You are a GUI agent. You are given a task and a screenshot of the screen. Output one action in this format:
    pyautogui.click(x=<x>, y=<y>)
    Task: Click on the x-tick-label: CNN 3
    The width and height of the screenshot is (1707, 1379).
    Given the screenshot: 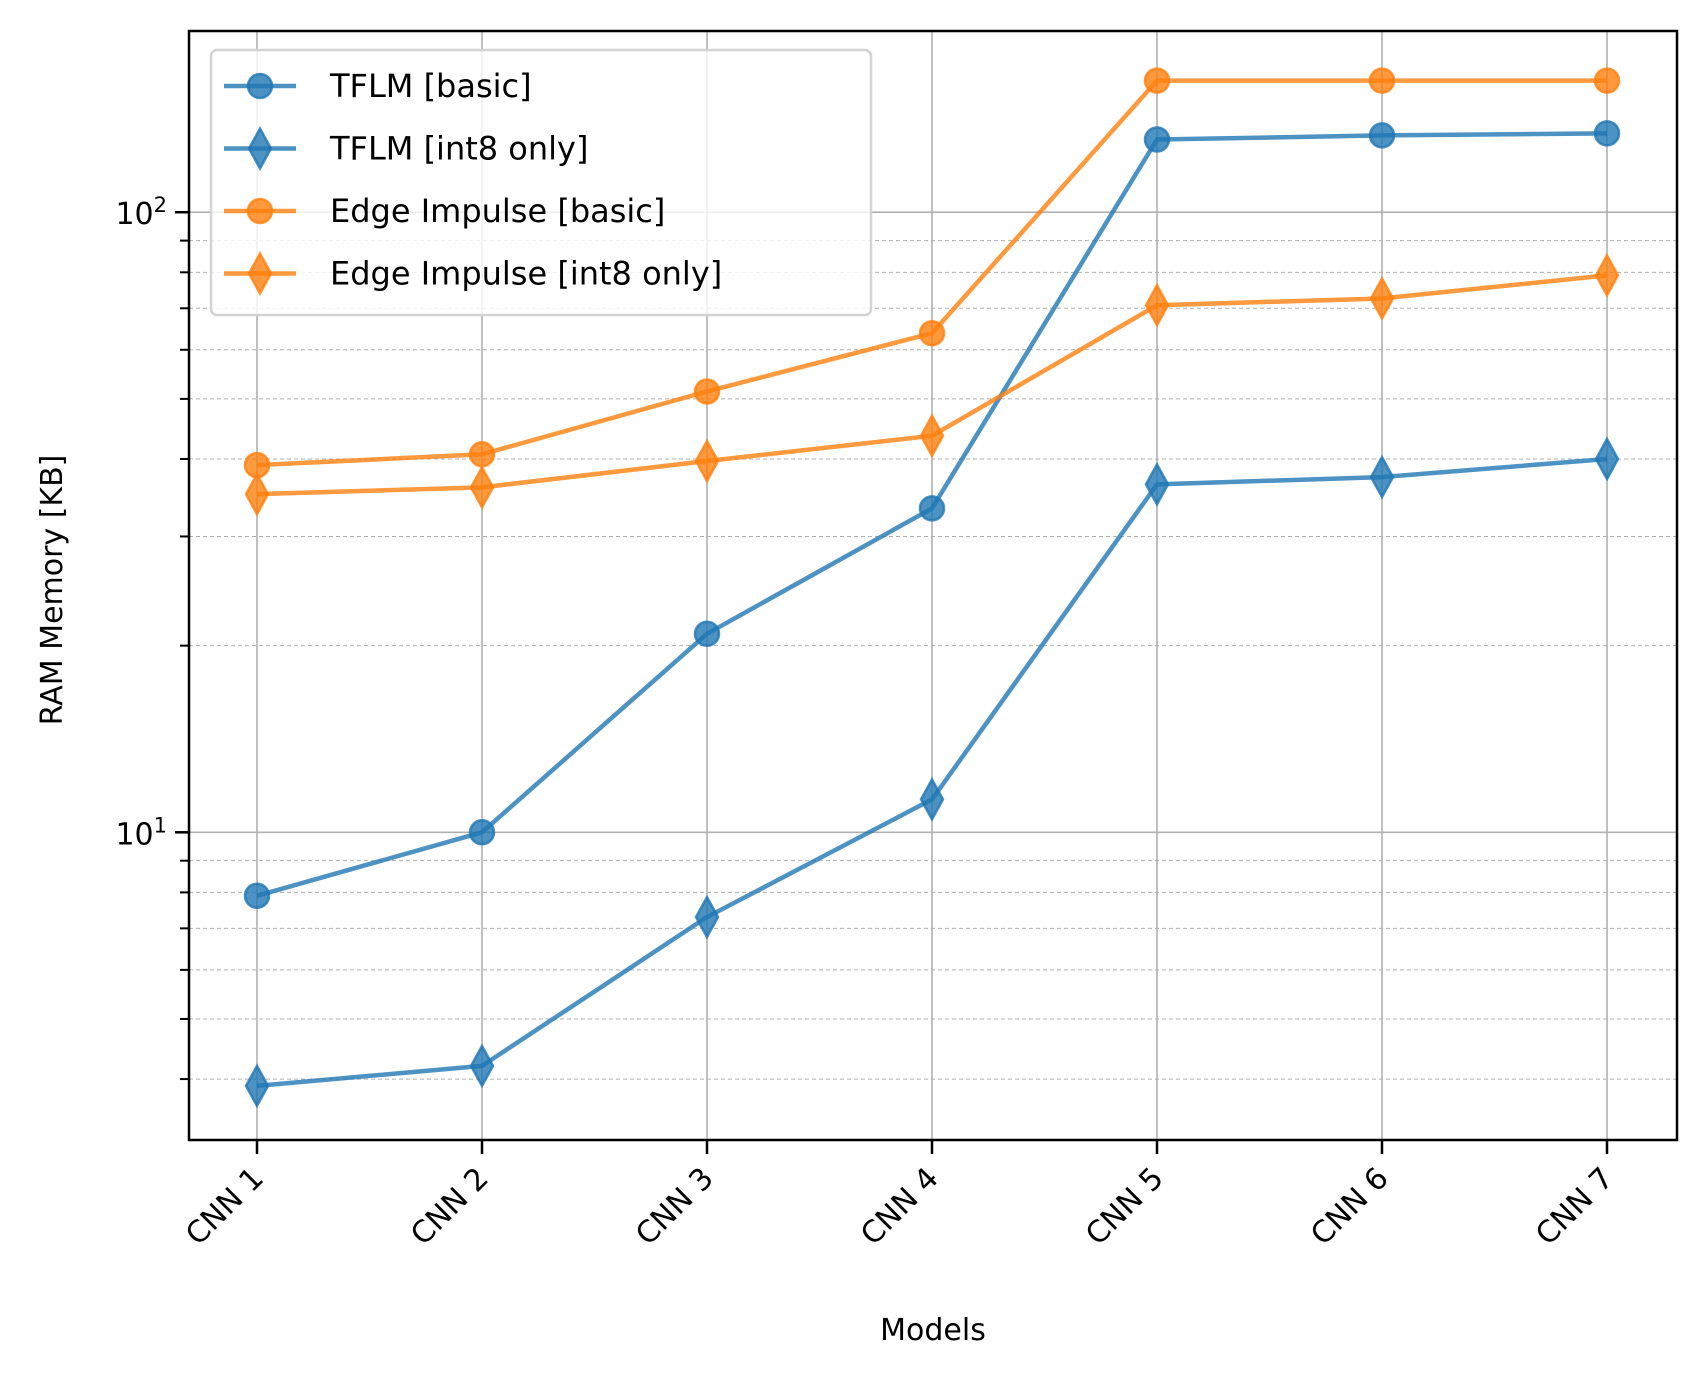 What is the action you would take?
    pyautogui.click(x=675, y=1207)
    